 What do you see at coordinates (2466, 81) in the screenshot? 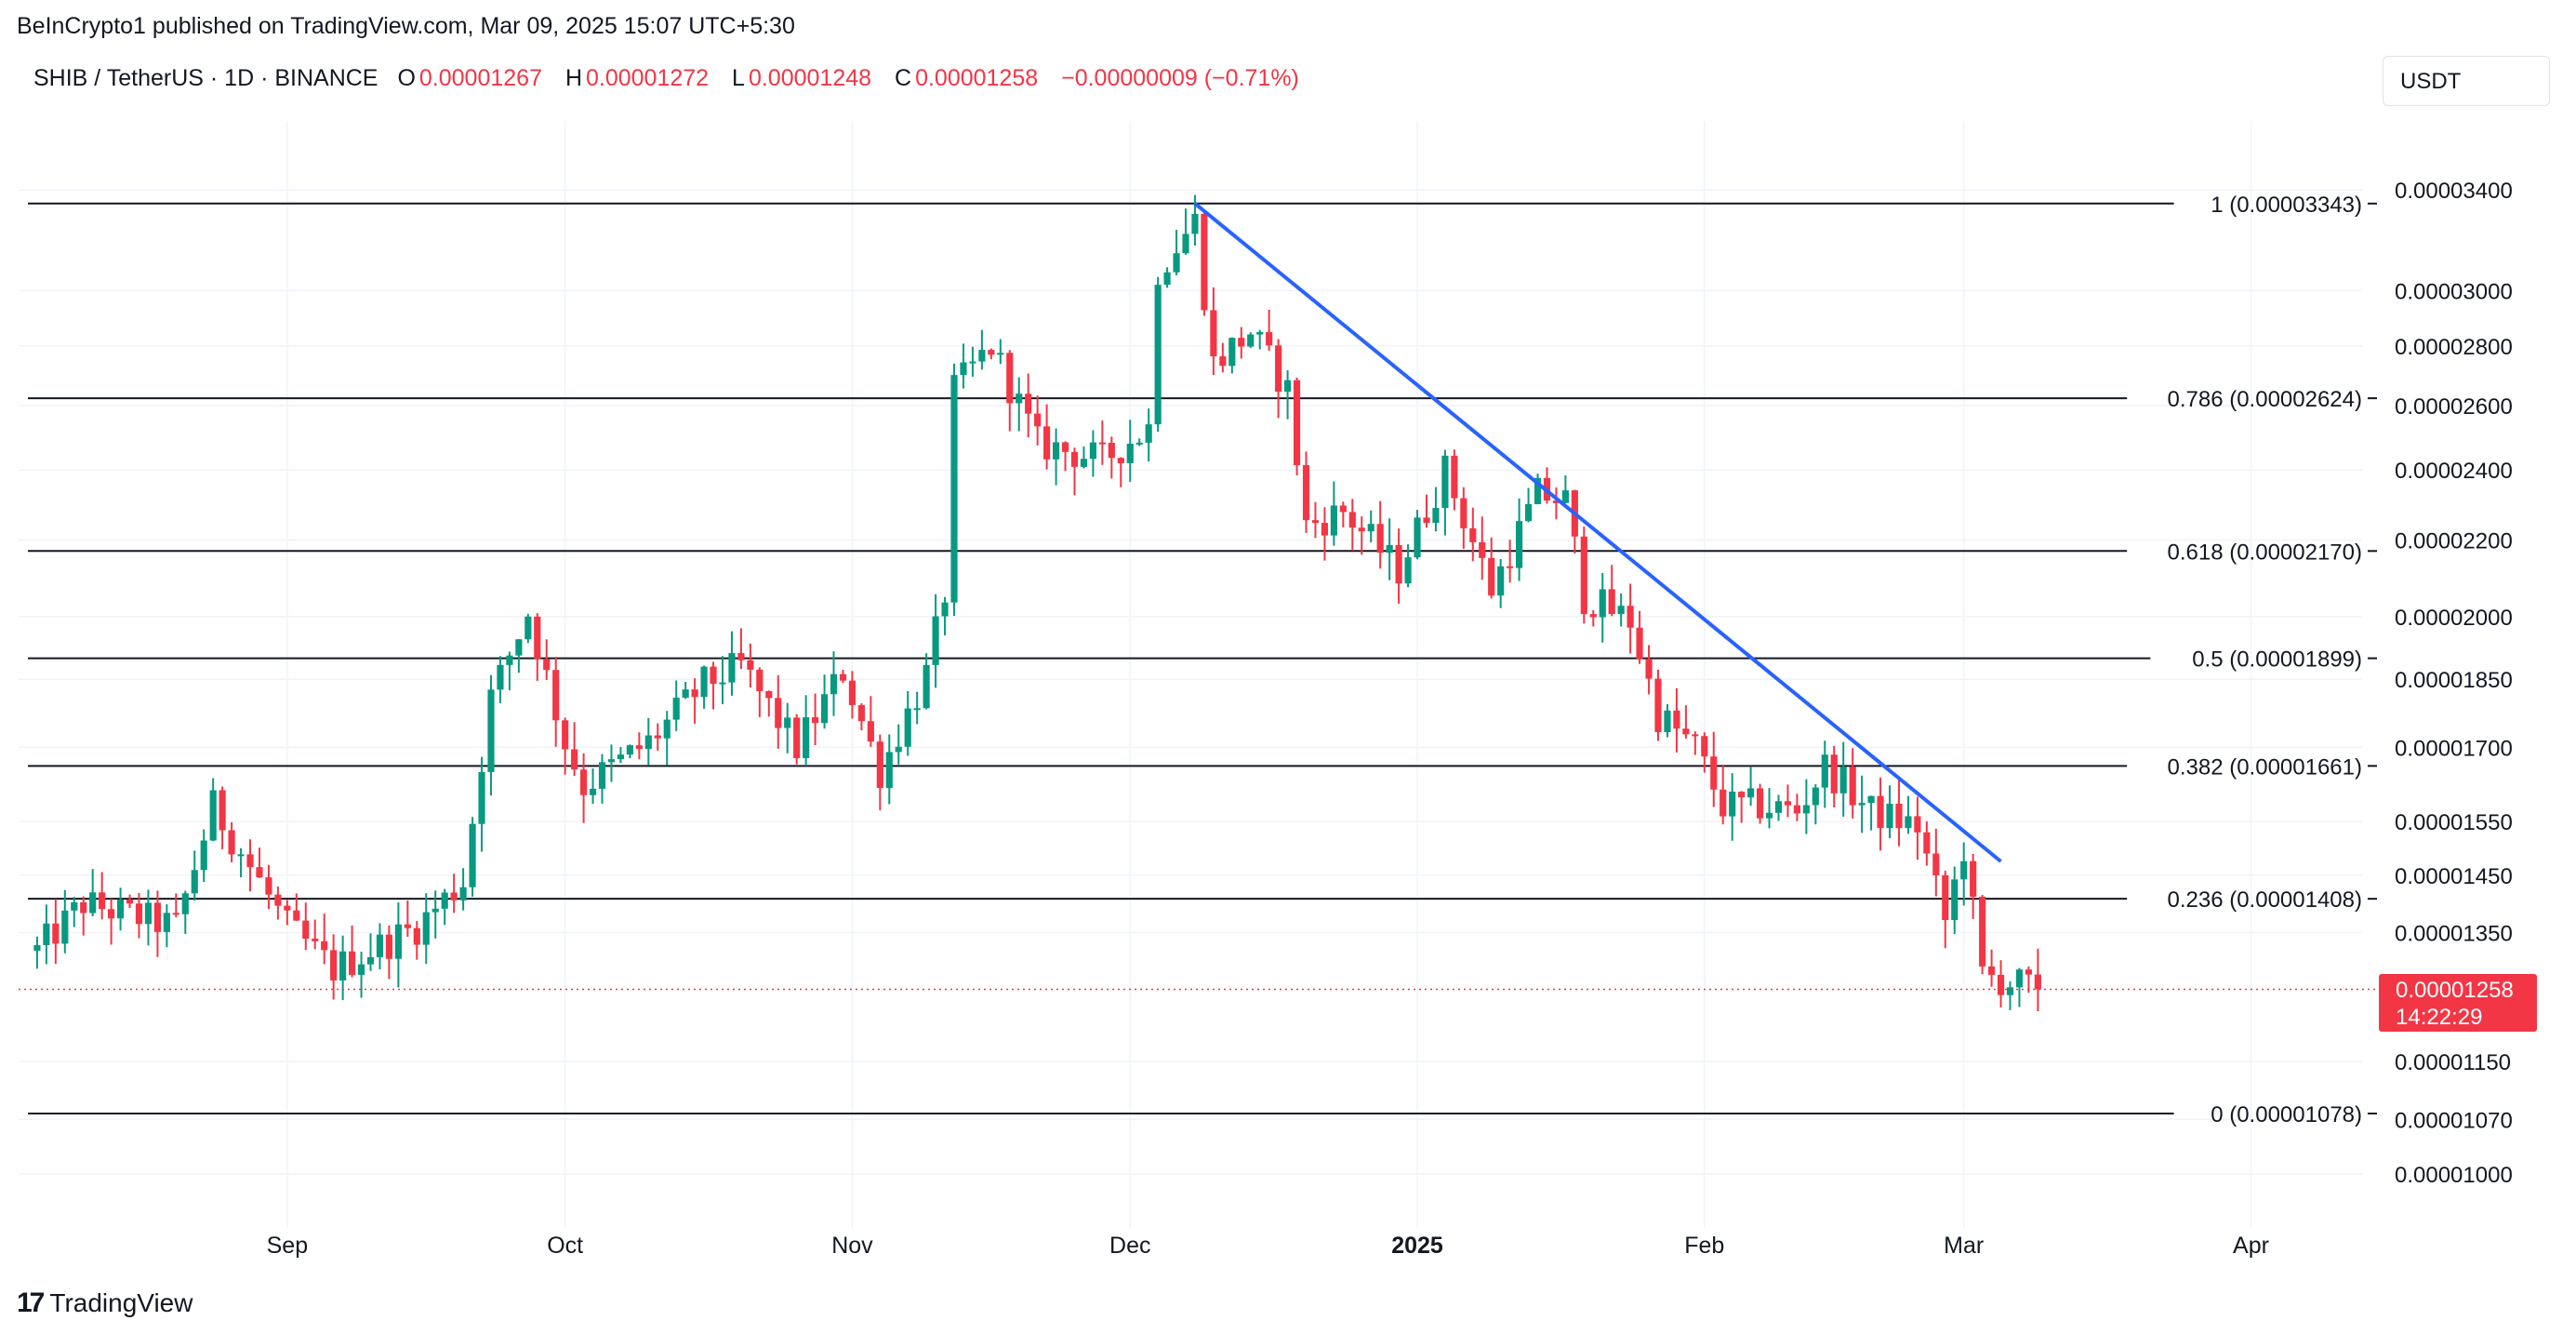
I see `currency-button: USDT` at bounding box center [2466, 81].